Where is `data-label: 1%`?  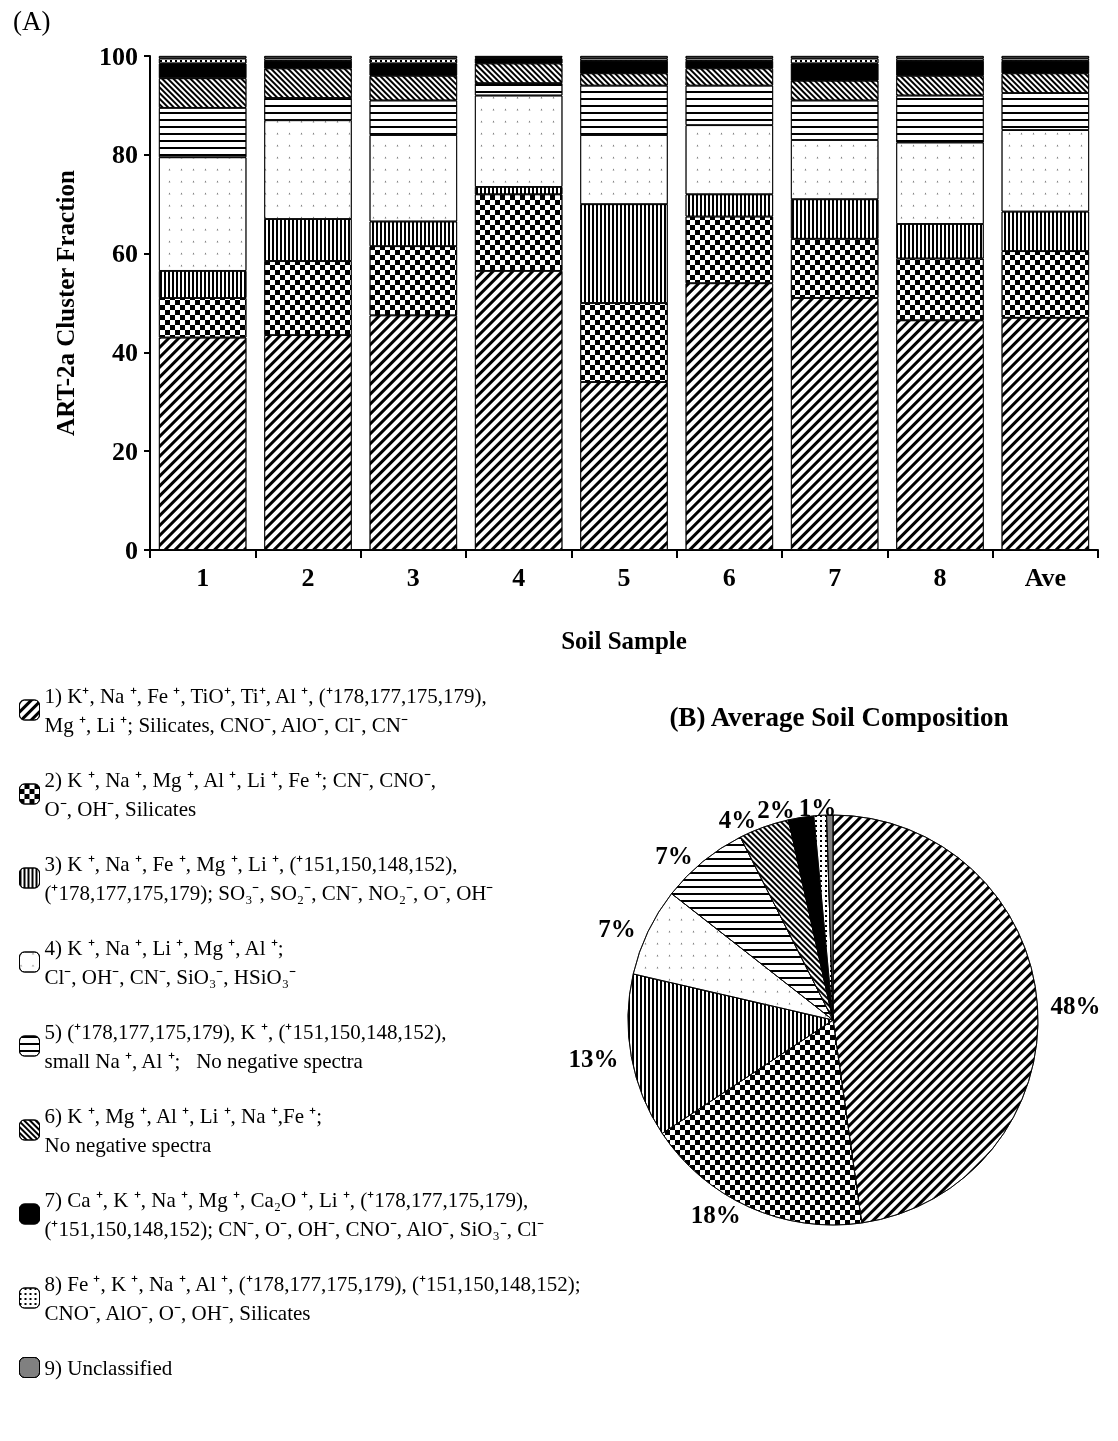
data-label: 1% is located at coordinates (817, 807).